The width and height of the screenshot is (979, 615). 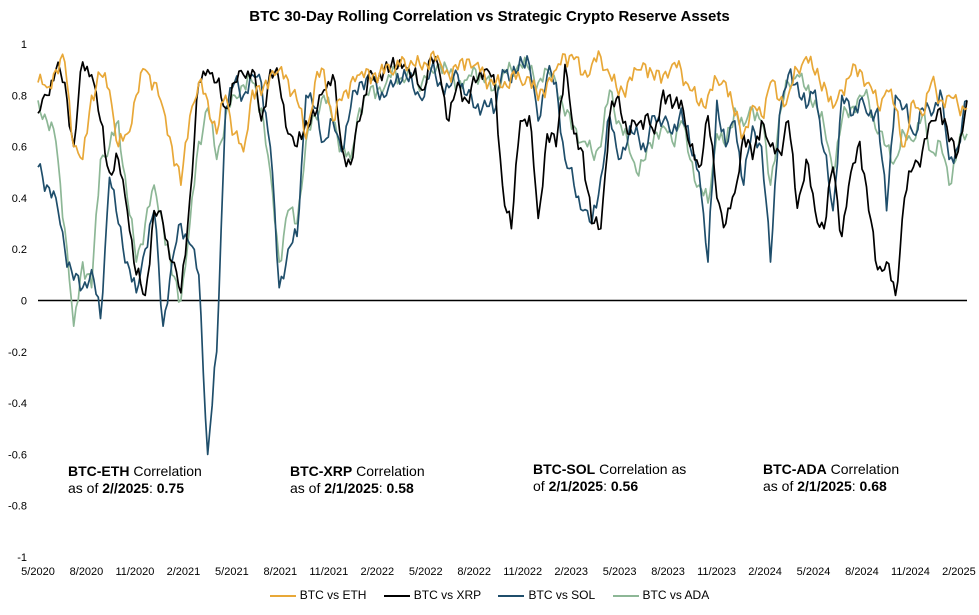 What do you see at coordinates (765, 572) in the screenshot?
I see `x-tick-label: 2/2024` at bounding box center [765, 572].